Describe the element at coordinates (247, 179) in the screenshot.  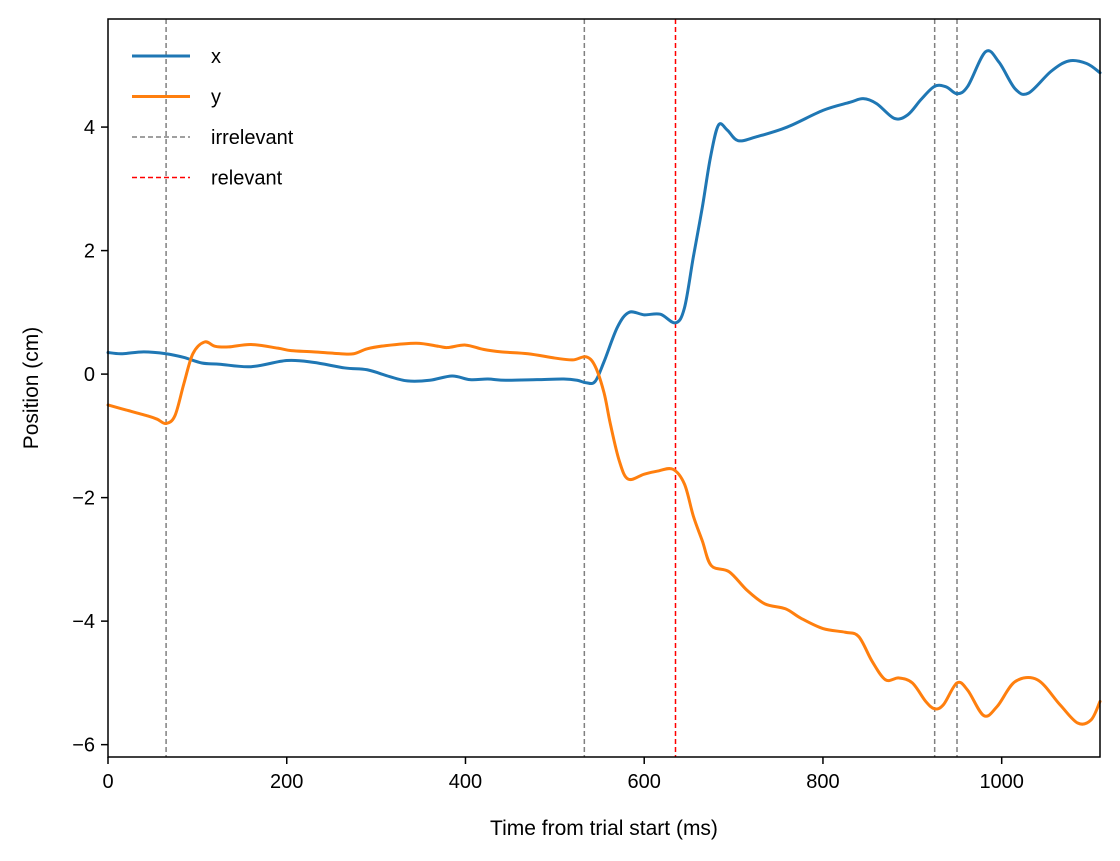
I see `legend-label-relevant: relevant` at that location.